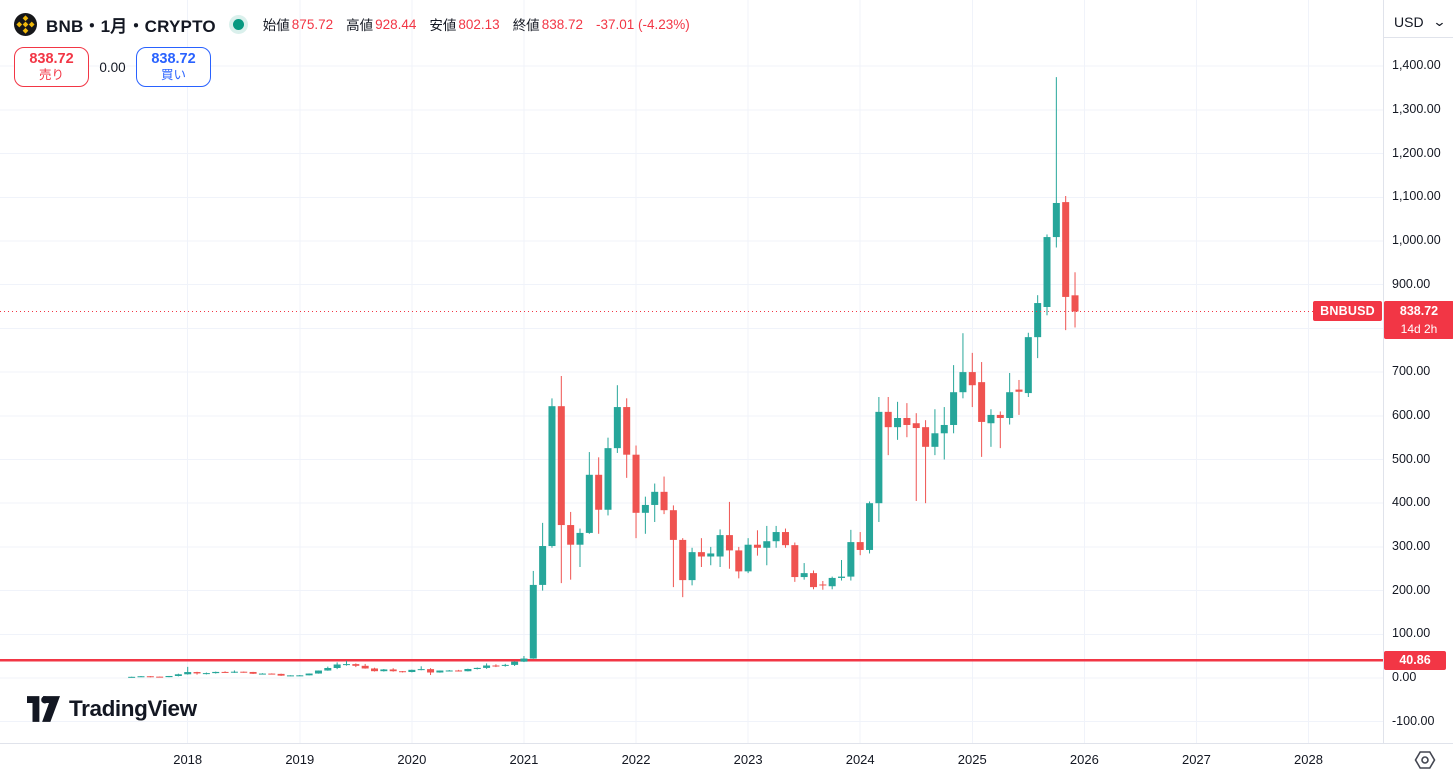  I want to click on price-axis-label: 0.00, so click(1404, 677).